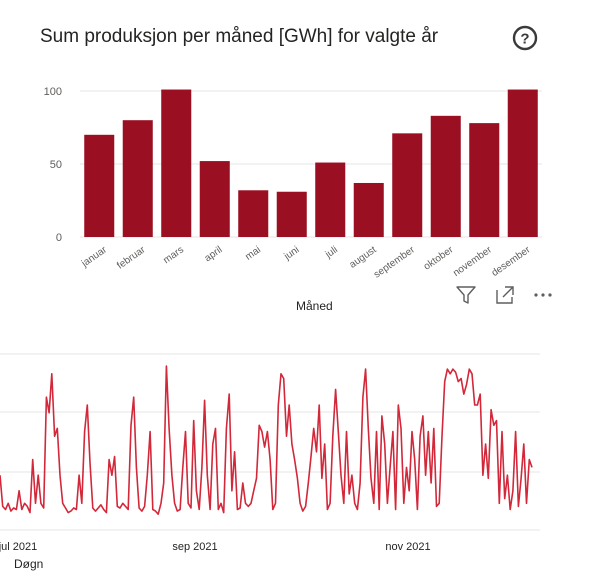  What do you see at coordinates (131, 258) in the screenshot?
I see `x-tick-label: februar` at bounding box center [131, 258].